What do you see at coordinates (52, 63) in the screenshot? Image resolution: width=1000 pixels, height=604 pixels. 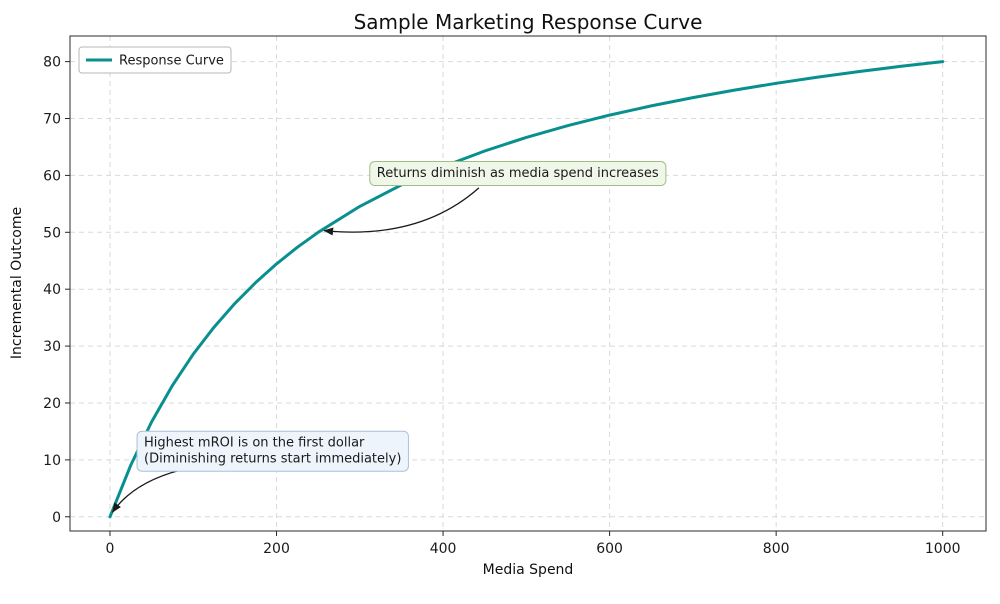 I see `y-tick-label: 80` at bounding box center [52, 63].